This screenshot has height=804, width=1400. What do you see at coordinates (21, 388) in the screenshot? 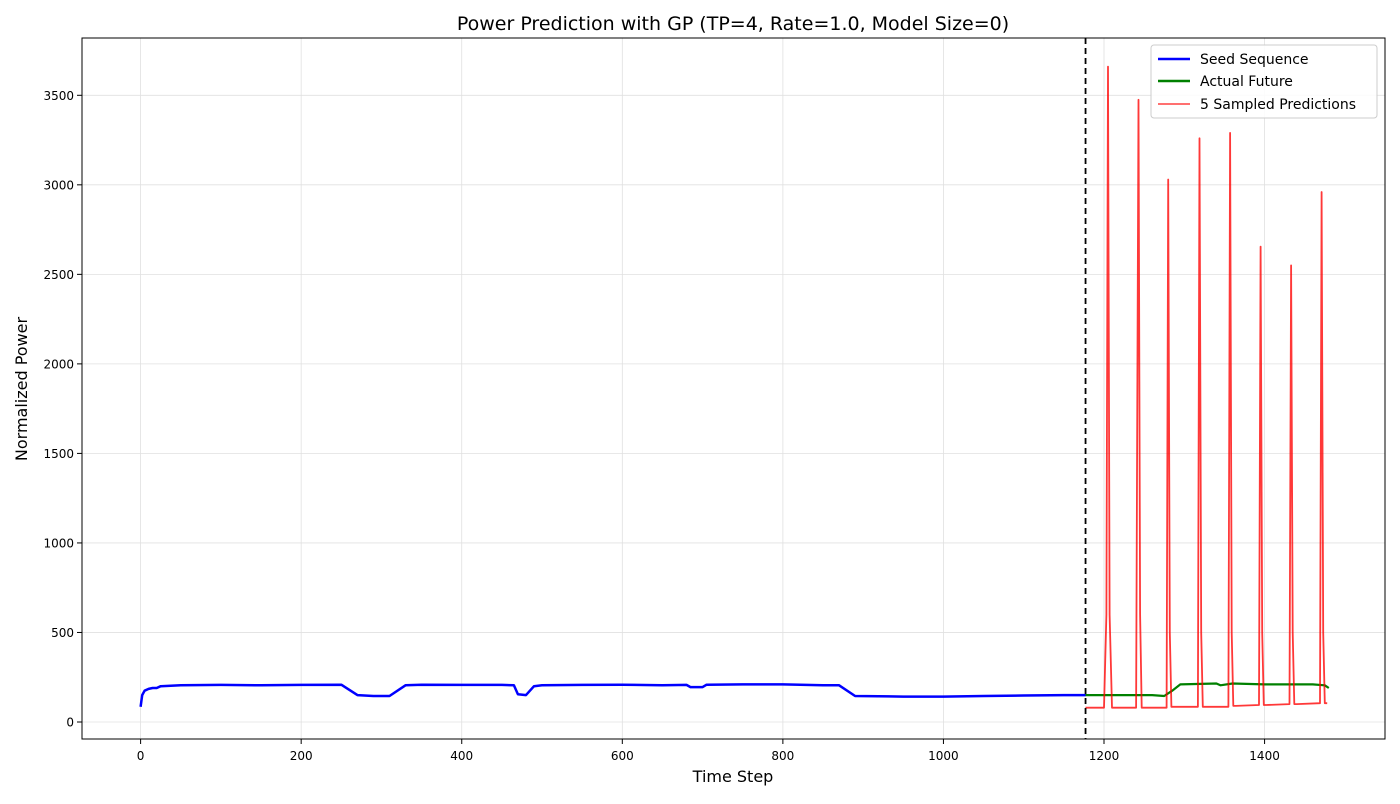
I see `y-axis-label: Normalized Power` at bounding box center [21, 388].